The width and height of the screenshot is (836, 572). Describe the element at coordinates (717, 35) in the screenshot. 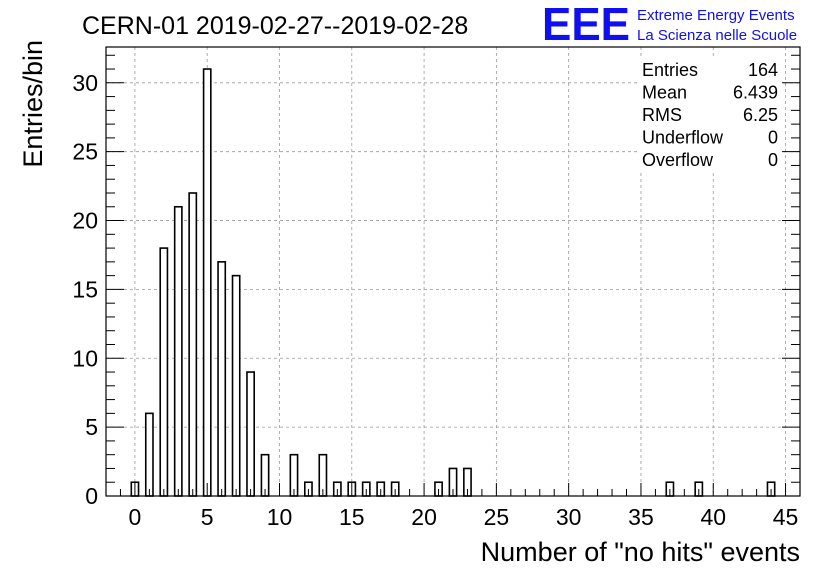

I see `logo-line-2: La Scienza nelle Scuole` at that location.